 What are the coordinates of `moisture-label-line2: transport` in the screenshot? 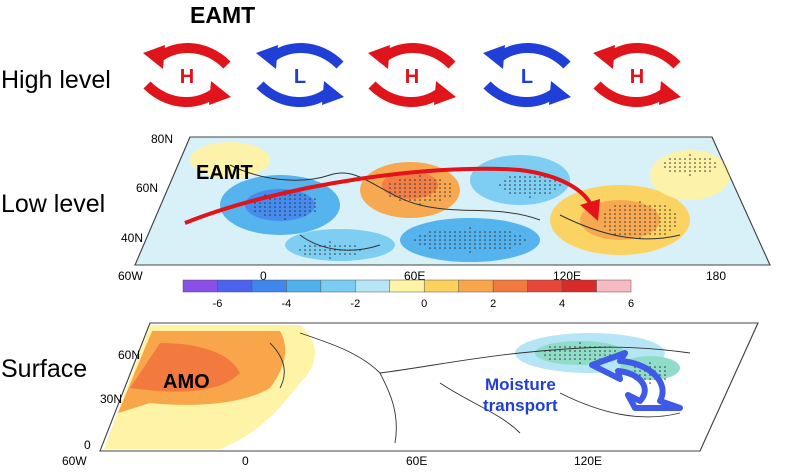 It's located at (520, 405).